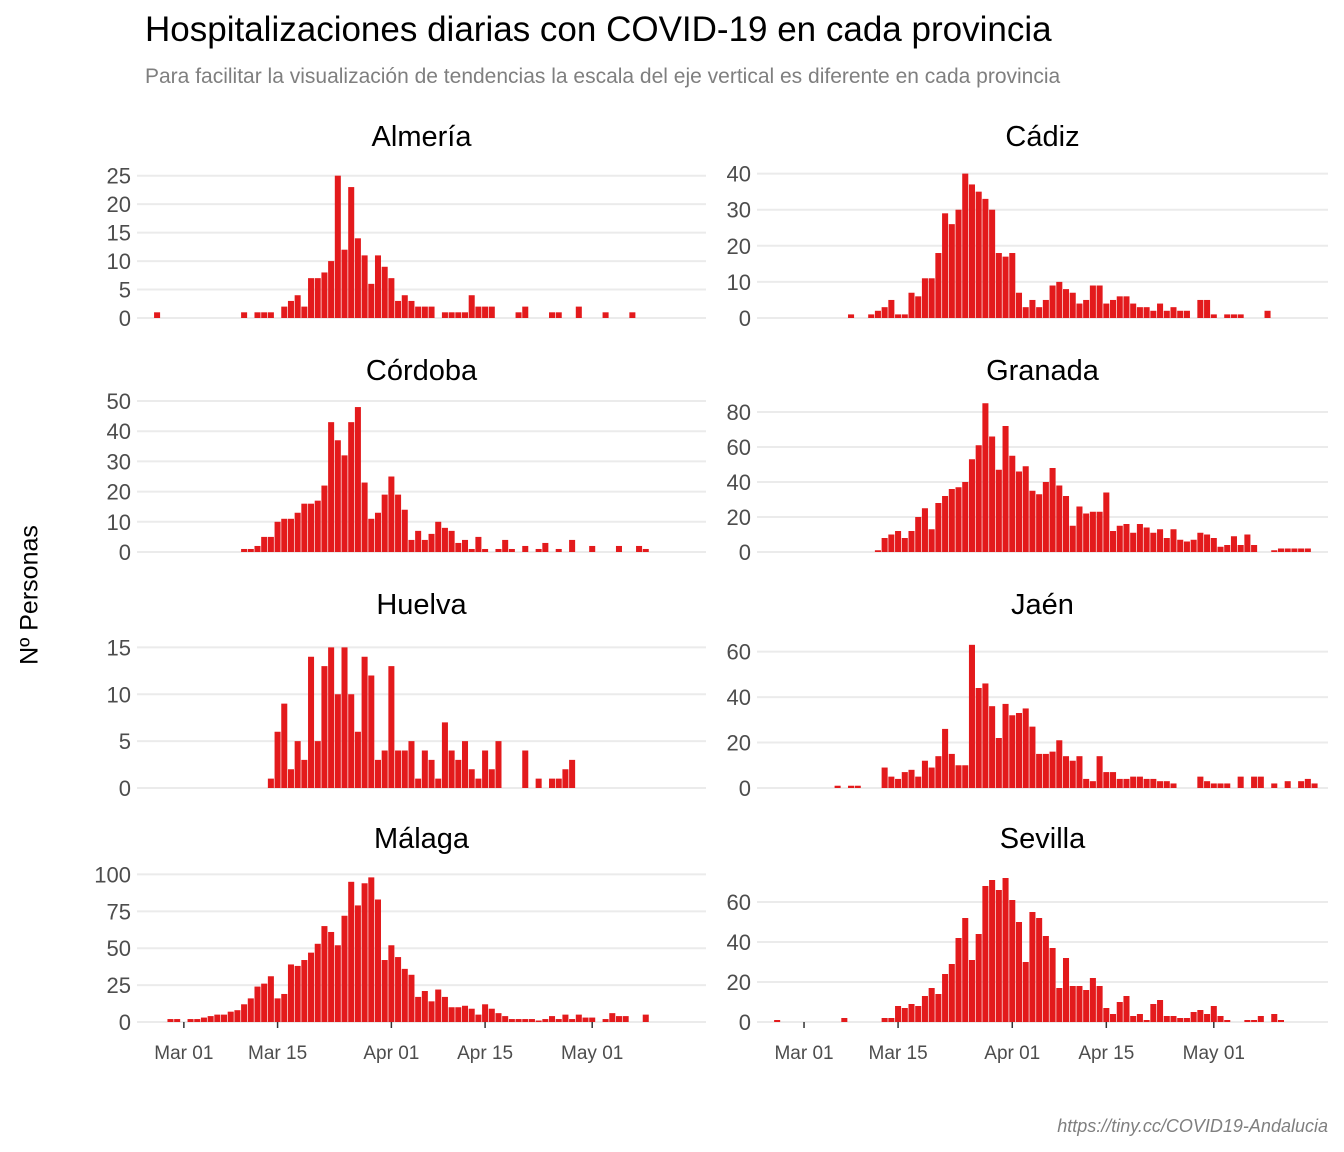  Describe the element at coordinates (119, 948) in the screenshot. I see `y-tick-label: 50` at that location.